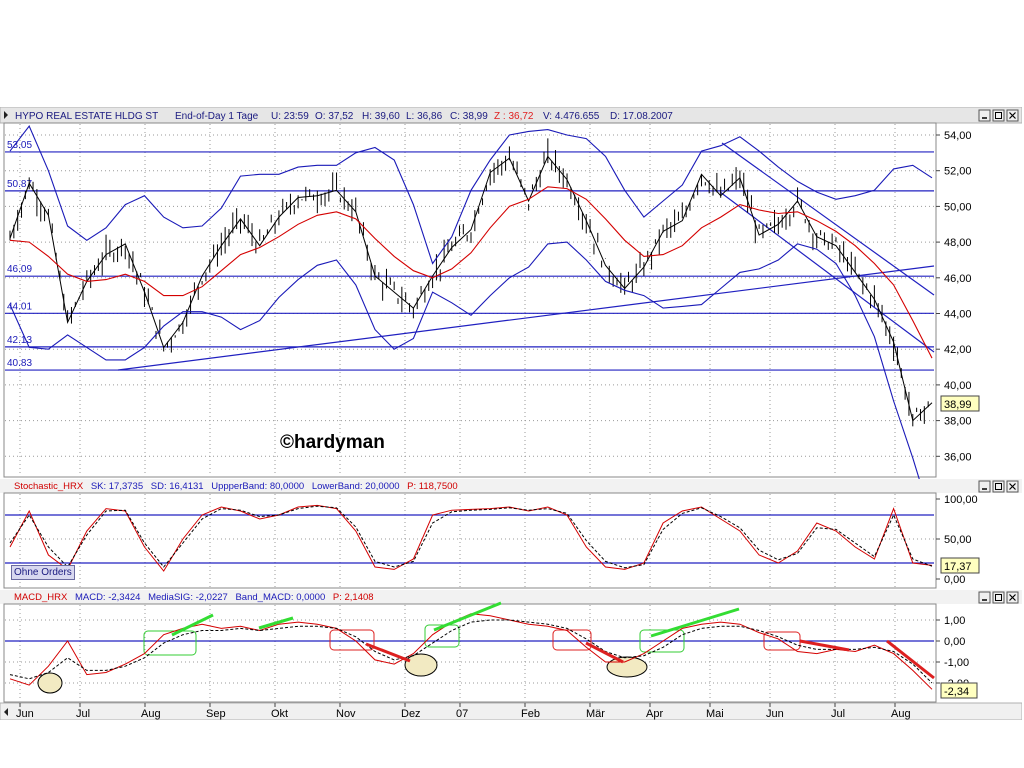  Describe the element at coordinates (216, 714) in the screenshot. I see `x-tick-label: Sep` at that location.